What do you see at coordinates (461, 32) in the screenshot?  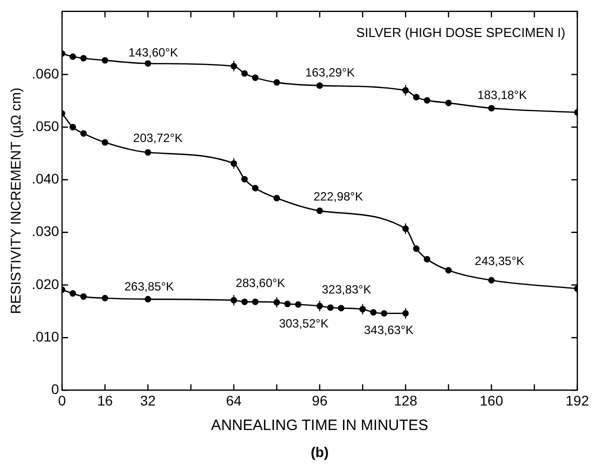 I see `annotation: SILVER (HIGH DOSE SPECIMEN I)` at bounding box center [461, 32].